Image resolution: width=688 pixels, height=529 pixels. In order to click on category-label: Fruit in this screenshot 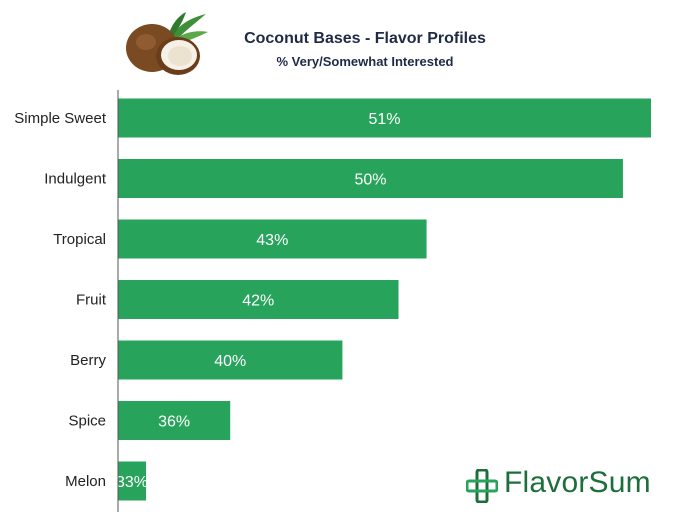, I will do `click(91, 300)`.